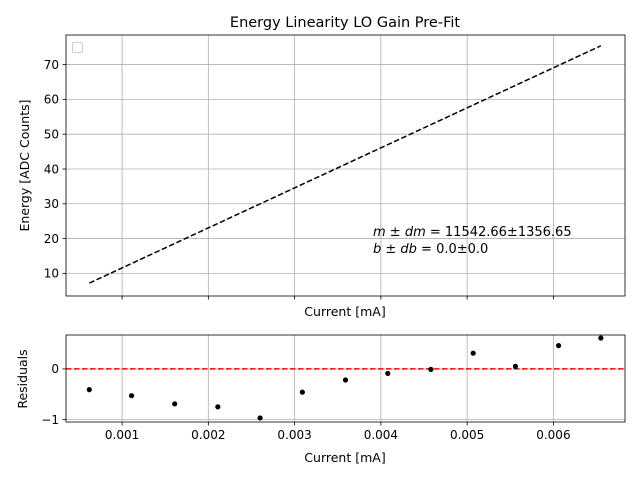 Image resolution: width=640 pixels, height=480 pixels. I want to click on svg-text: m ± dm = 11542.66±1356.65, so click(472, 232).